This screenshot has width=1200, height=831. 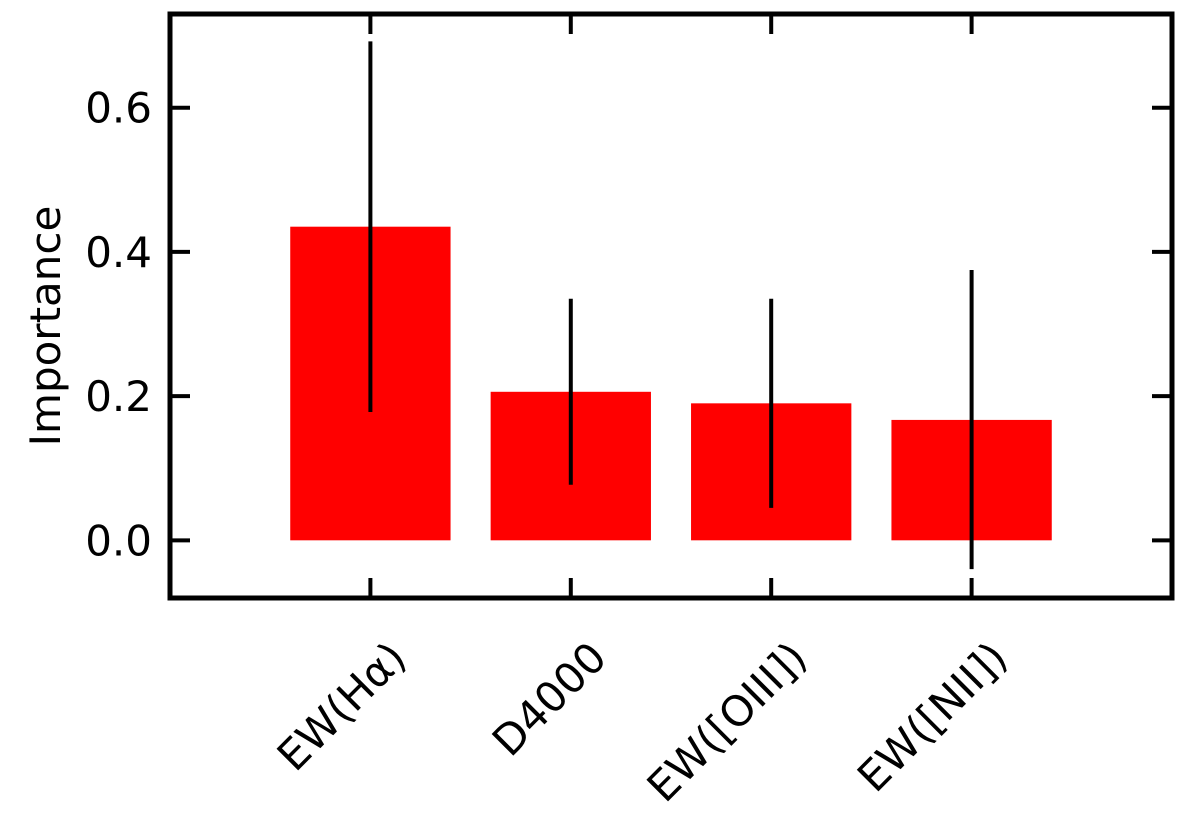 What do you see at coordinates (118, 325) in the screenshot?
I see `y-tick-labels: 0.0 0.2 0.4 0.6` at bounding box center [118, 325].